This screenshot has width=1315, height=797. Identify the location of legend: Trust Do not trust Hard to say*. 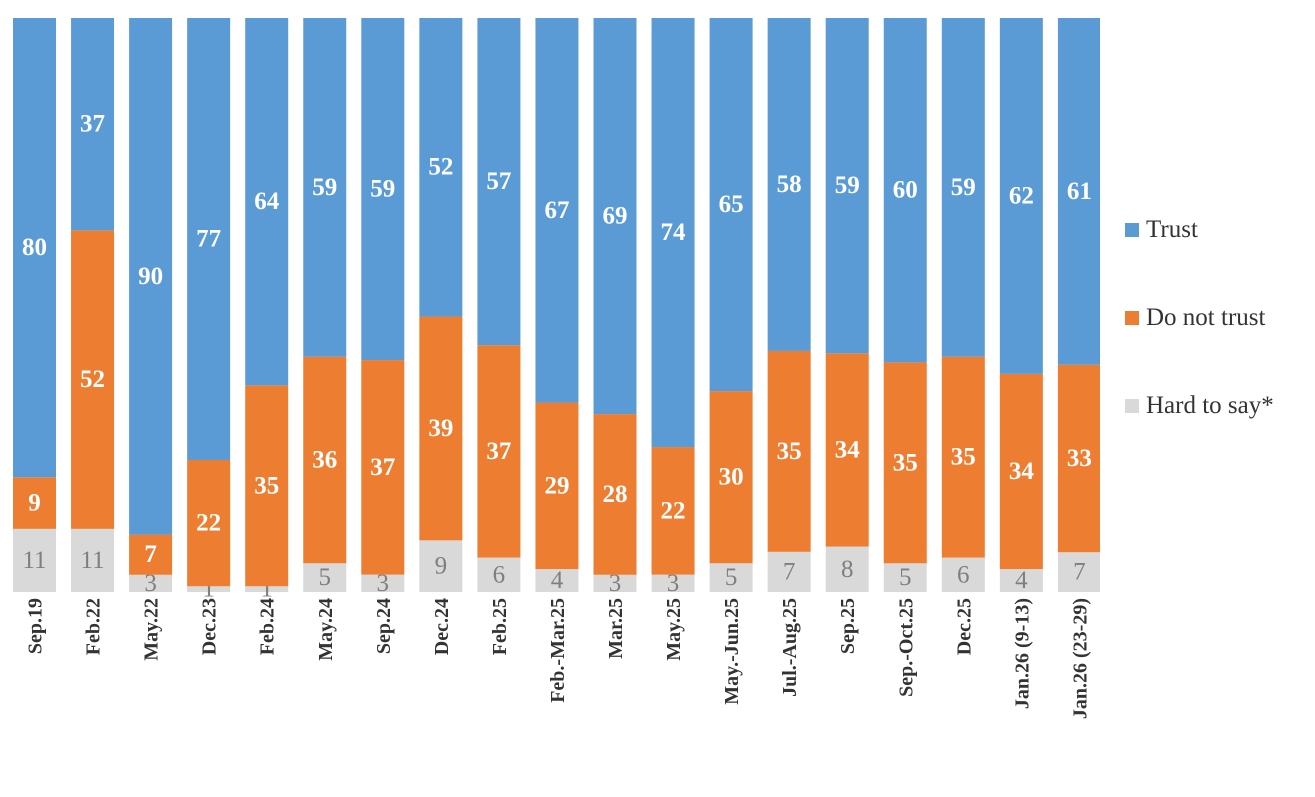
(1199, 344).